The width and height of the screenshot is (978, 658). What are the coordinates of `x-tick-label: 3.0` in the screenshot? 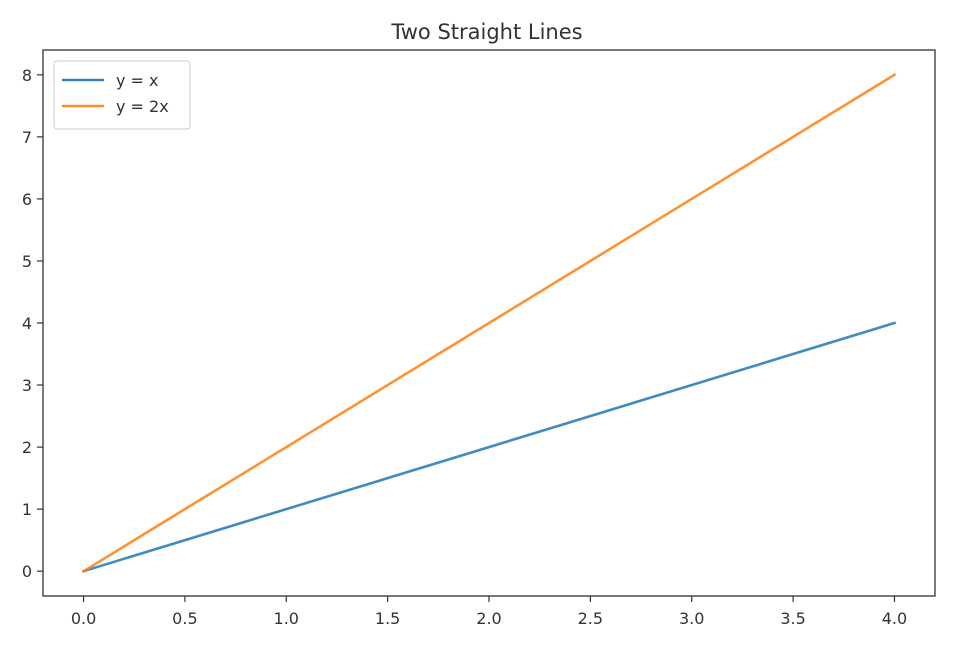 It's located at (691, 618).